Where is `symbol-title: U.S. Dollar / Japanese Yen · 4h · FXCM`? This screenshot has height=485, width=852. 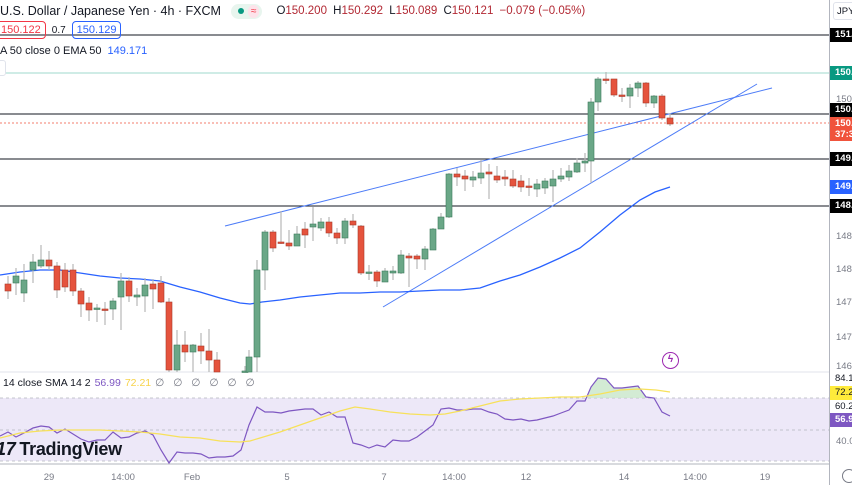 symbol-title: U.S. Dollar / Japanese Yen · 4h · FXCM is located at coordinates (110, 11).